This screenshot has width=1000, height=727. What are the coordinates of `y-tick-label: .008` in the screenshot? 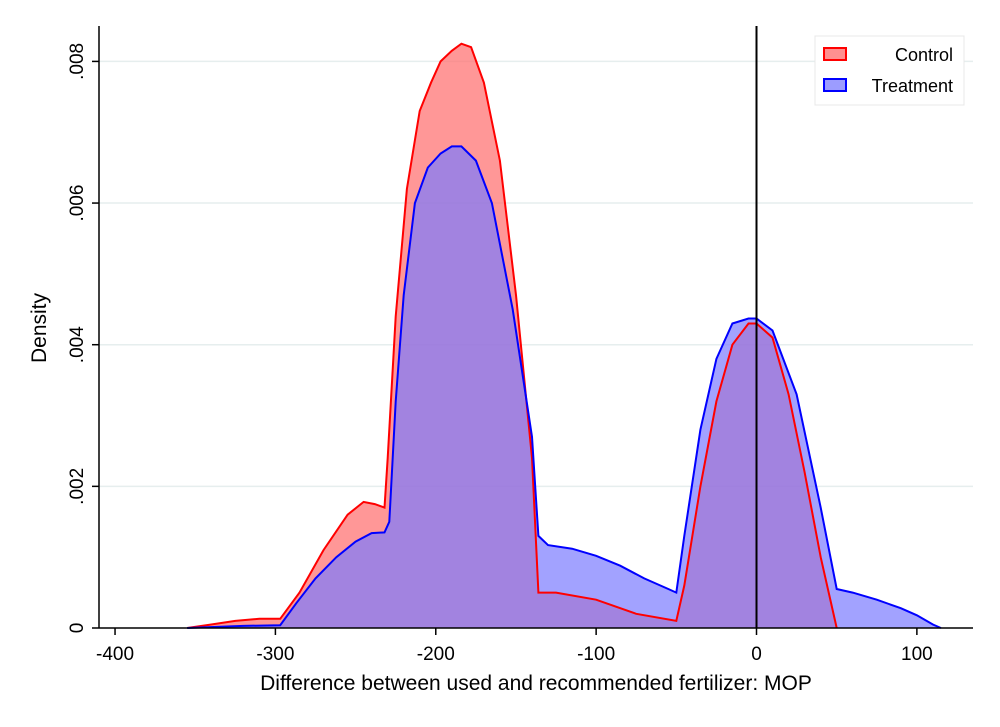 It's located at (77, 61).